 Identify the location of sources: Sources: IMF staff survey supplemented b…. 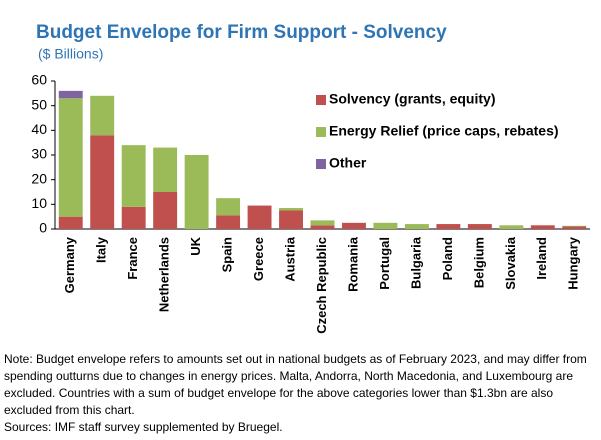
(143, 427).